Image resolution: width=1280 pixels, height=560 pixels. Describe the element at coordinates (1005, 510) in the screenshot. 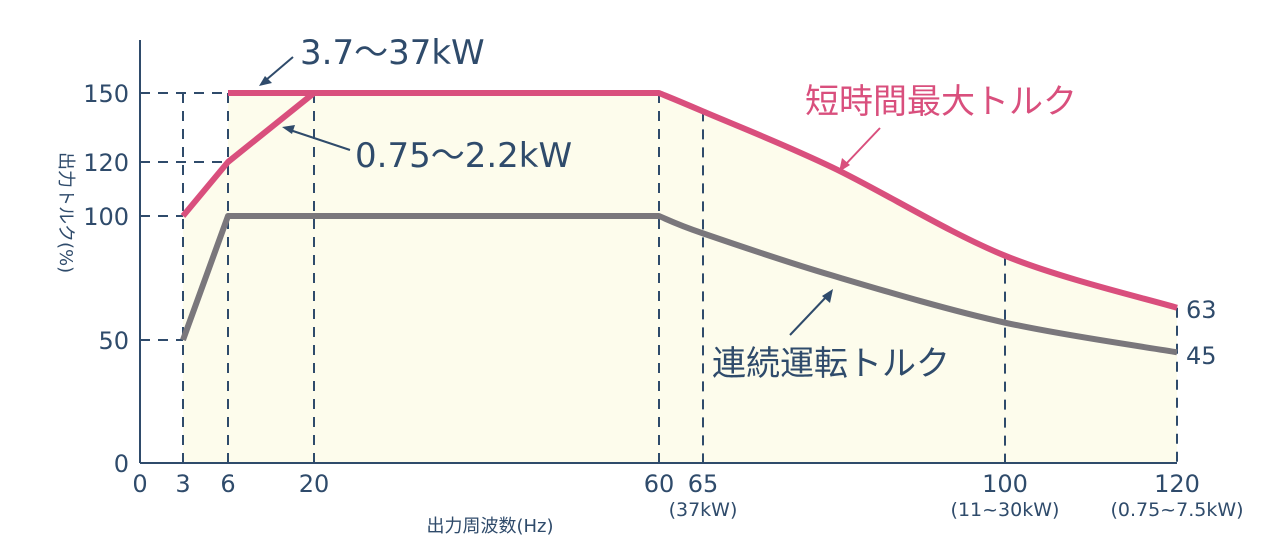

I see `x-tick-sublabel: (11~30kW)` at that location.